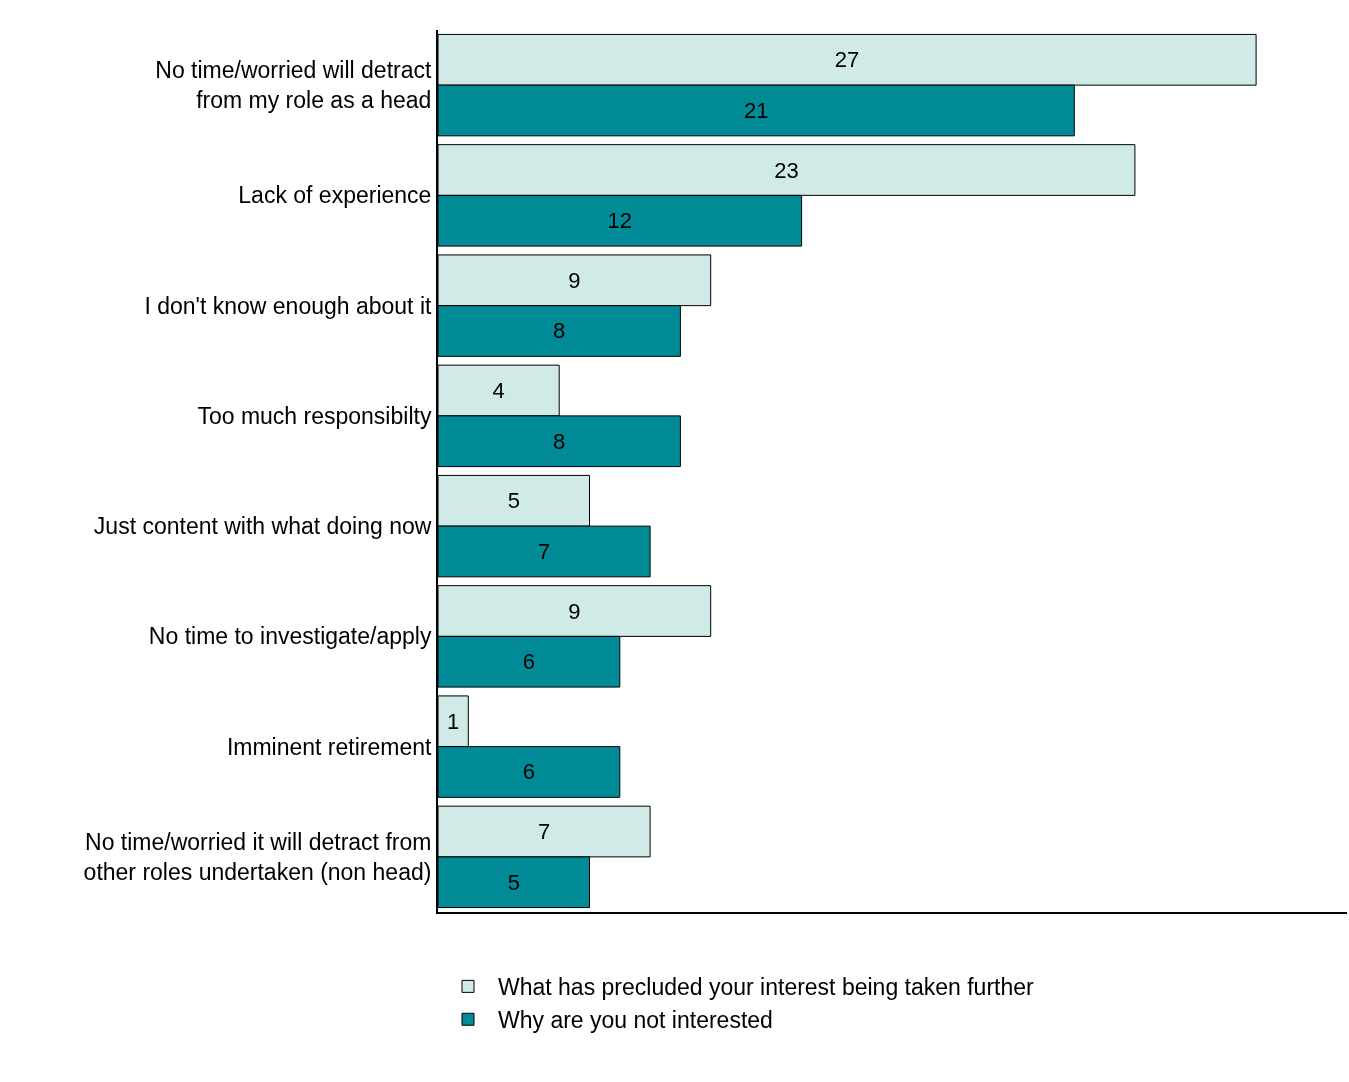 This screenshot has height=1082, width=1349. Describe the element at coordinates (756, 110) in the screenshot. I see `data-label: 21` at that location.